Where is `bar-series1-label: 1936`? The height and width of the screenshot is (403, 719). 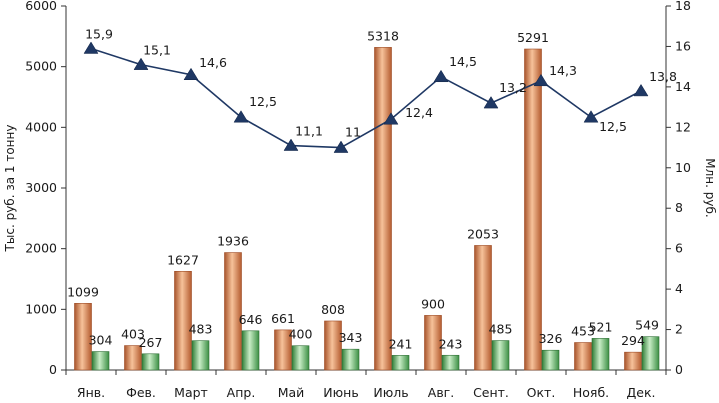 bar-series1-label: 1936 is located at coordinates (233, 241).